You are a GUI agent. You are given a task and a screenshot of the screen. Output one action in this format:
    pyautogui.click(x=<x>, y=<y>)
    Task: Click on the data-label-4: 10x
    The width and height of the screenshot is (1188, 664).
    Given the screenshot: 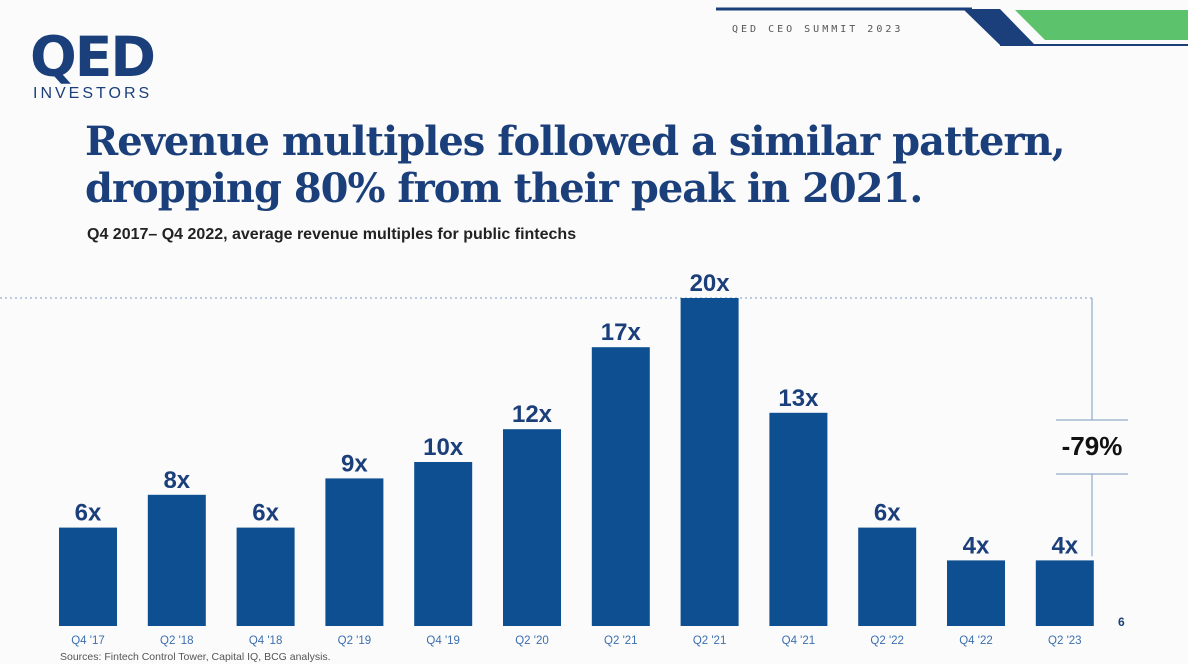 What is the action you would take?
    pyautogui.click(x=443, y=447)
    